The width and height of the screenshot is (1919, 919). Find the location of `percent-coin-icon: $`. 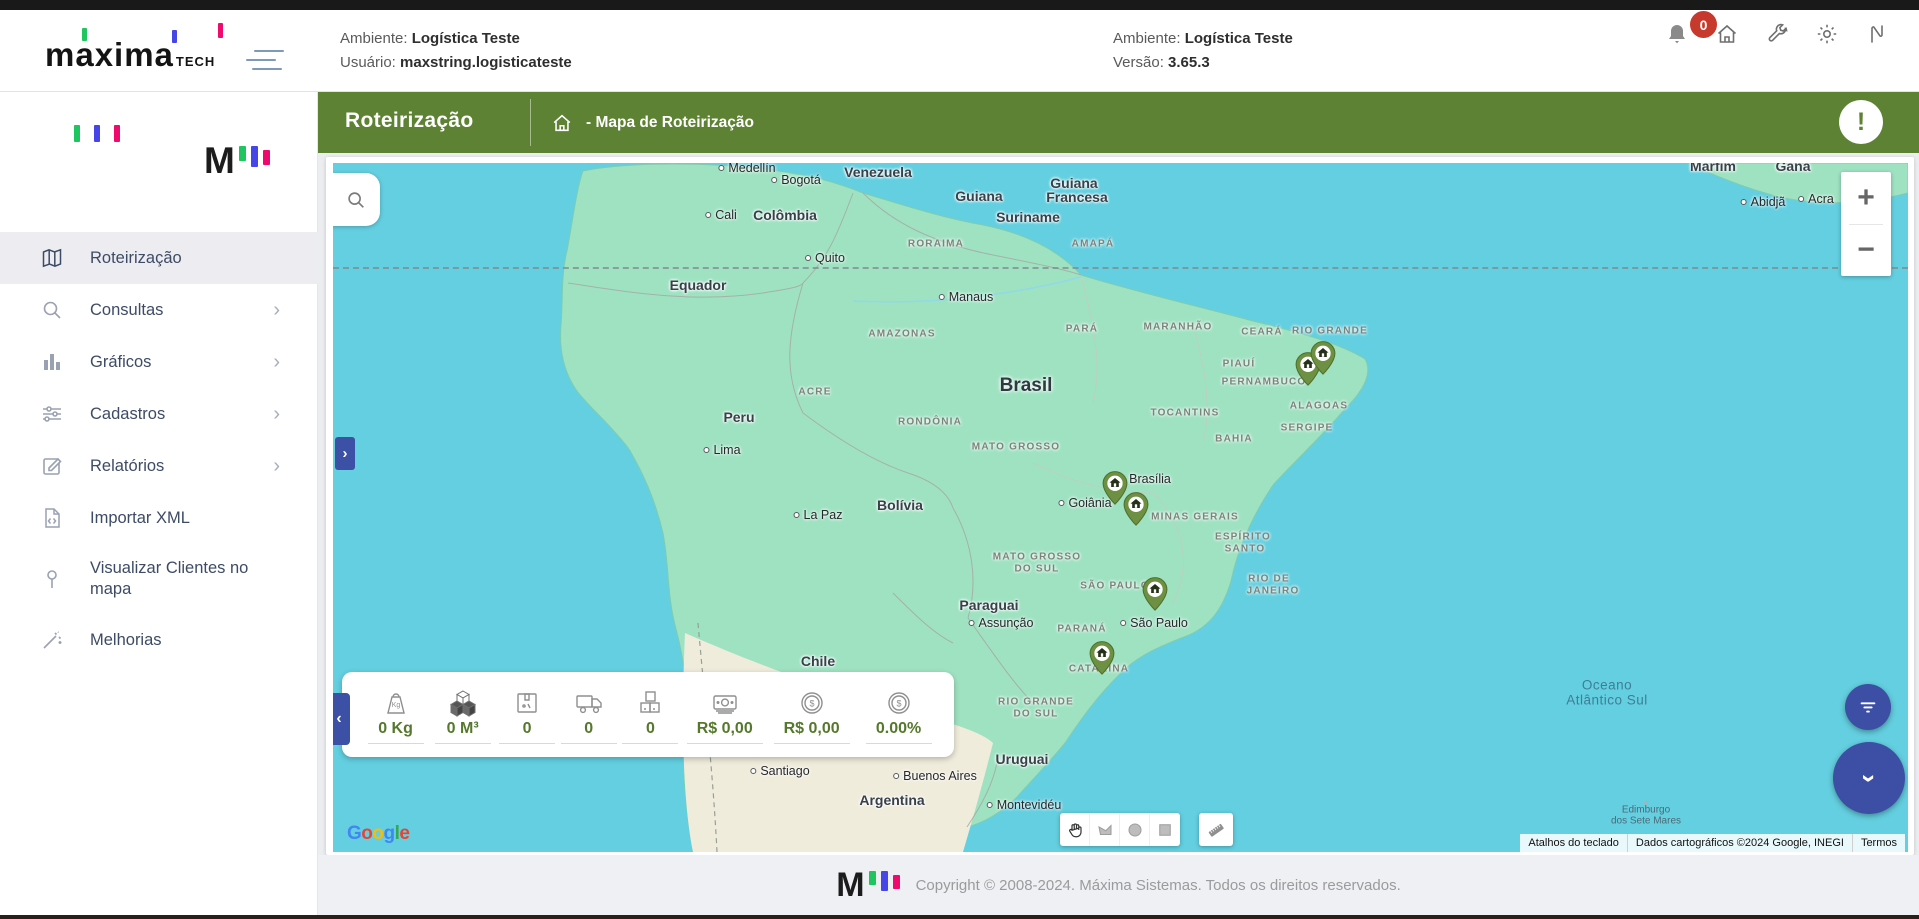

percent-coin-icon: $ is located at coordinates (898, 702).